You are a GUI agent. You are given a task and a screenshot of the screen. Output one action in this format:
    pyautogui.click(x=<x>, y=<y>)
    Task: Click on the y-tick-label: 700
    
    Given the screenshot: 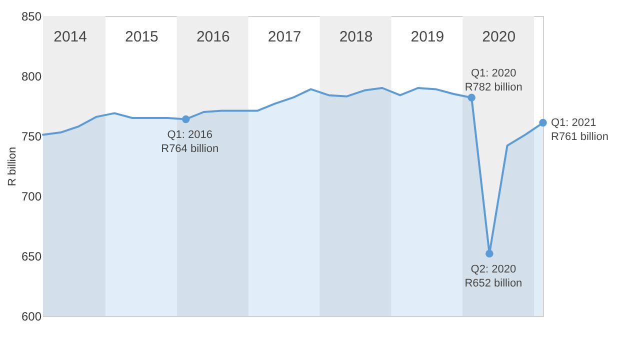 What is the action you would take?
    pyautogui.click(x=31, y=197)
    